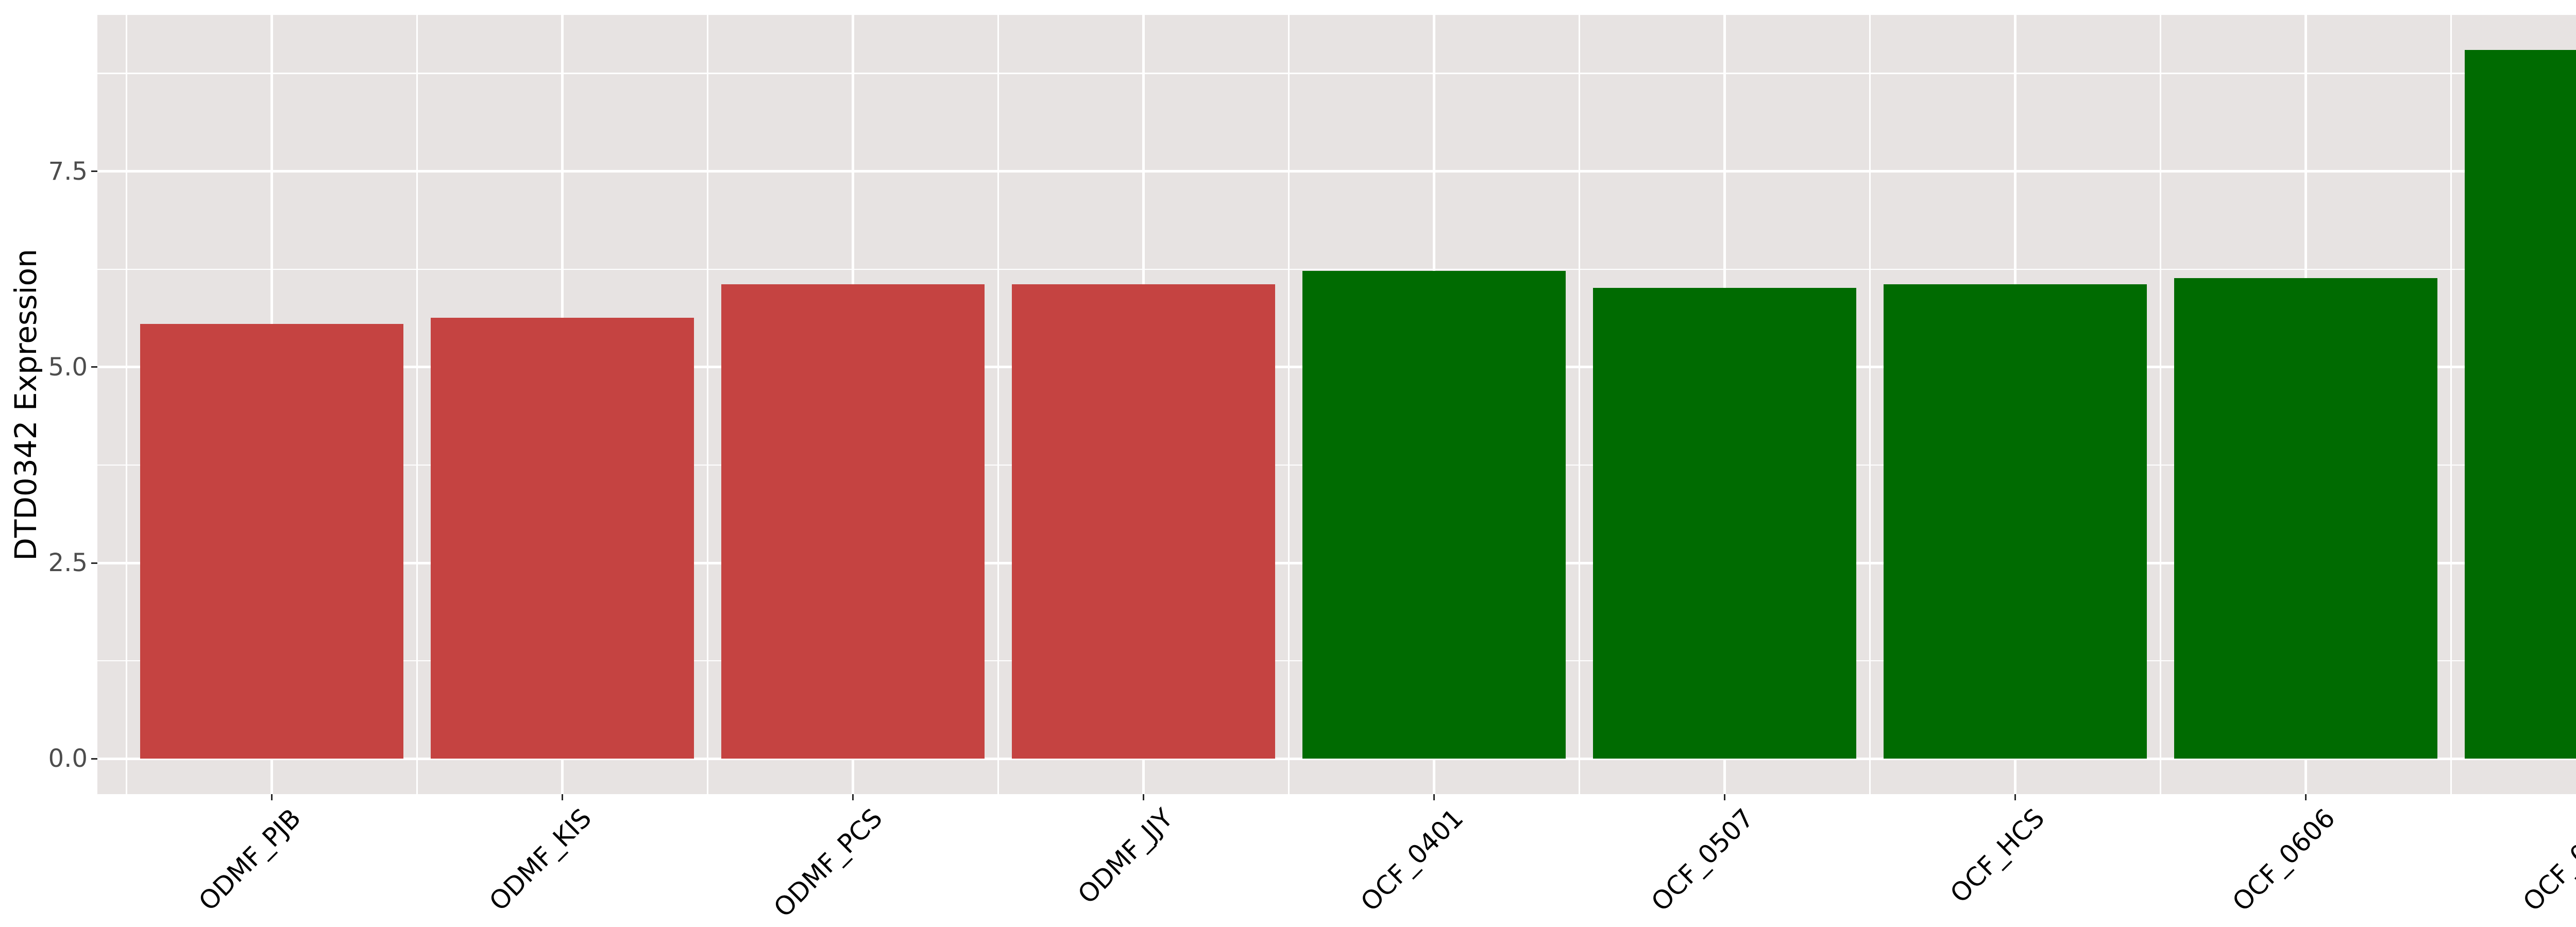 Image resolution: width=2576 pixels, height=927 pixels. Describe the element at coordinates (1412, 860) in the screenshot. I see `x-tick-label-OCF_0401: OCF_0401` at that location.